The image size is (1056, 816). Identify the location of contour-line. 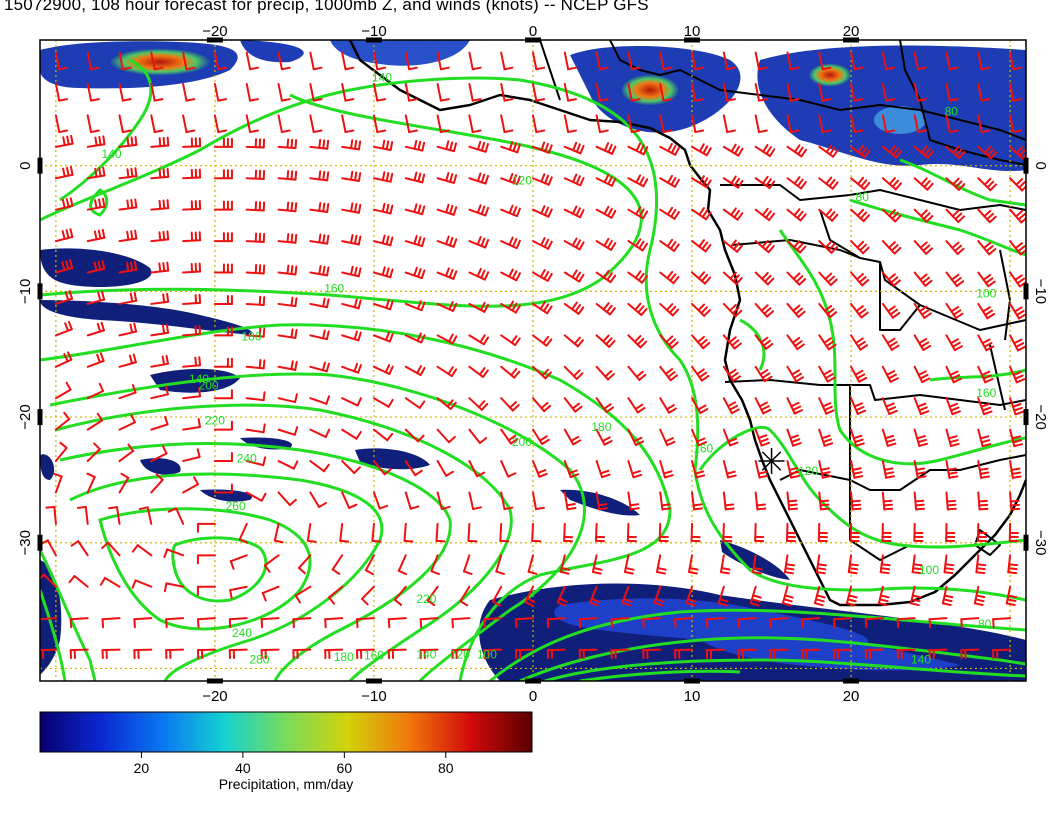
(902, 347).